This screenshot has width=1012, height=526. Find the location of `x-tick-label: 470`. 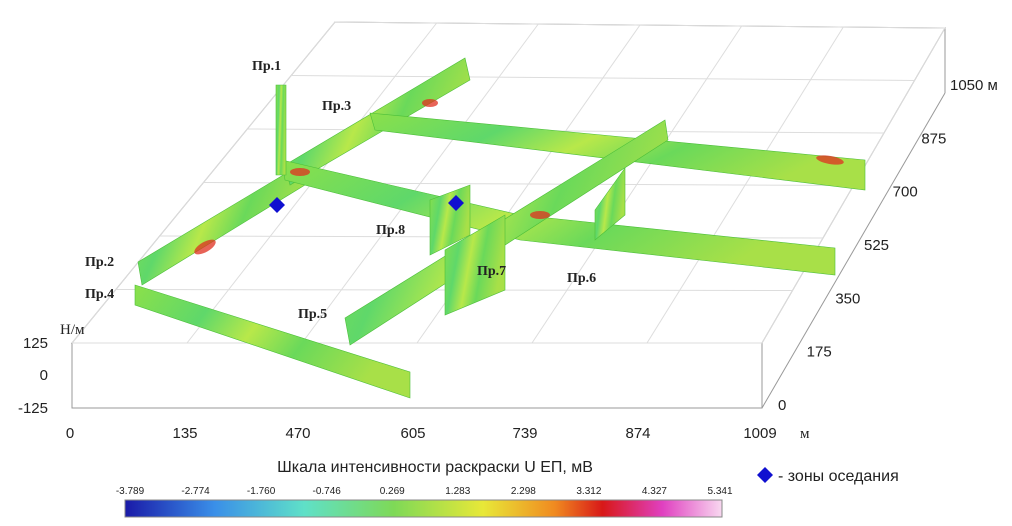

x-tick-label: 470 is located at coordinates (297, 433).